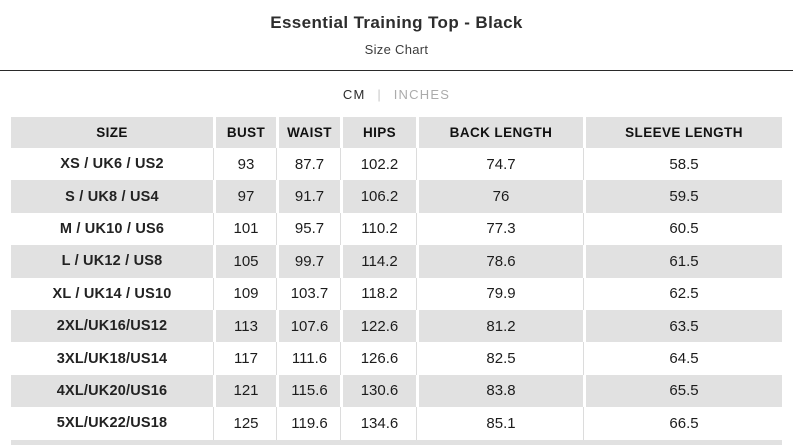 This screenshot has height=445, width=793. I want to click on bust-cell: 117, so click(244, 358).